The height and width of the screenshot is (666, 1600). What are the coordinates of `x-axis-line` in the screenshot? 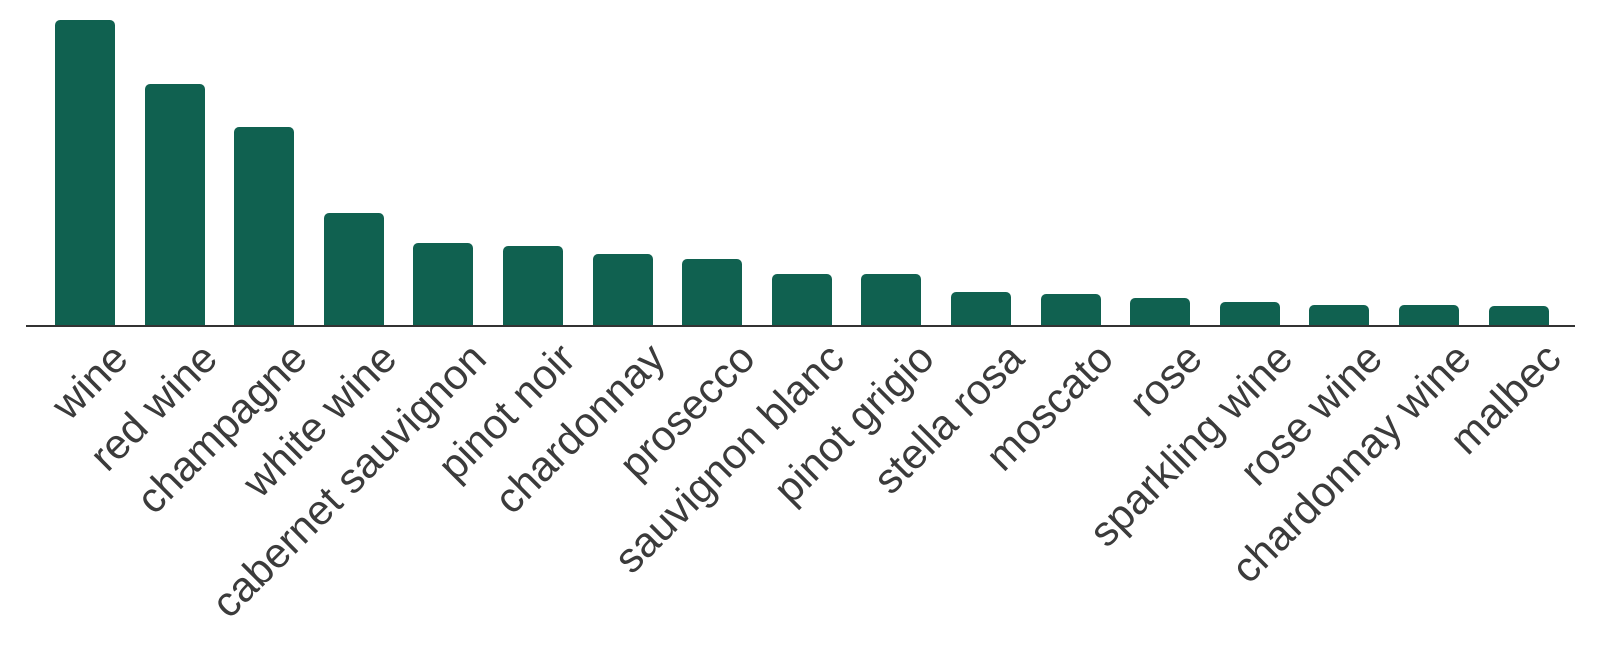 It's located at (800, 326).